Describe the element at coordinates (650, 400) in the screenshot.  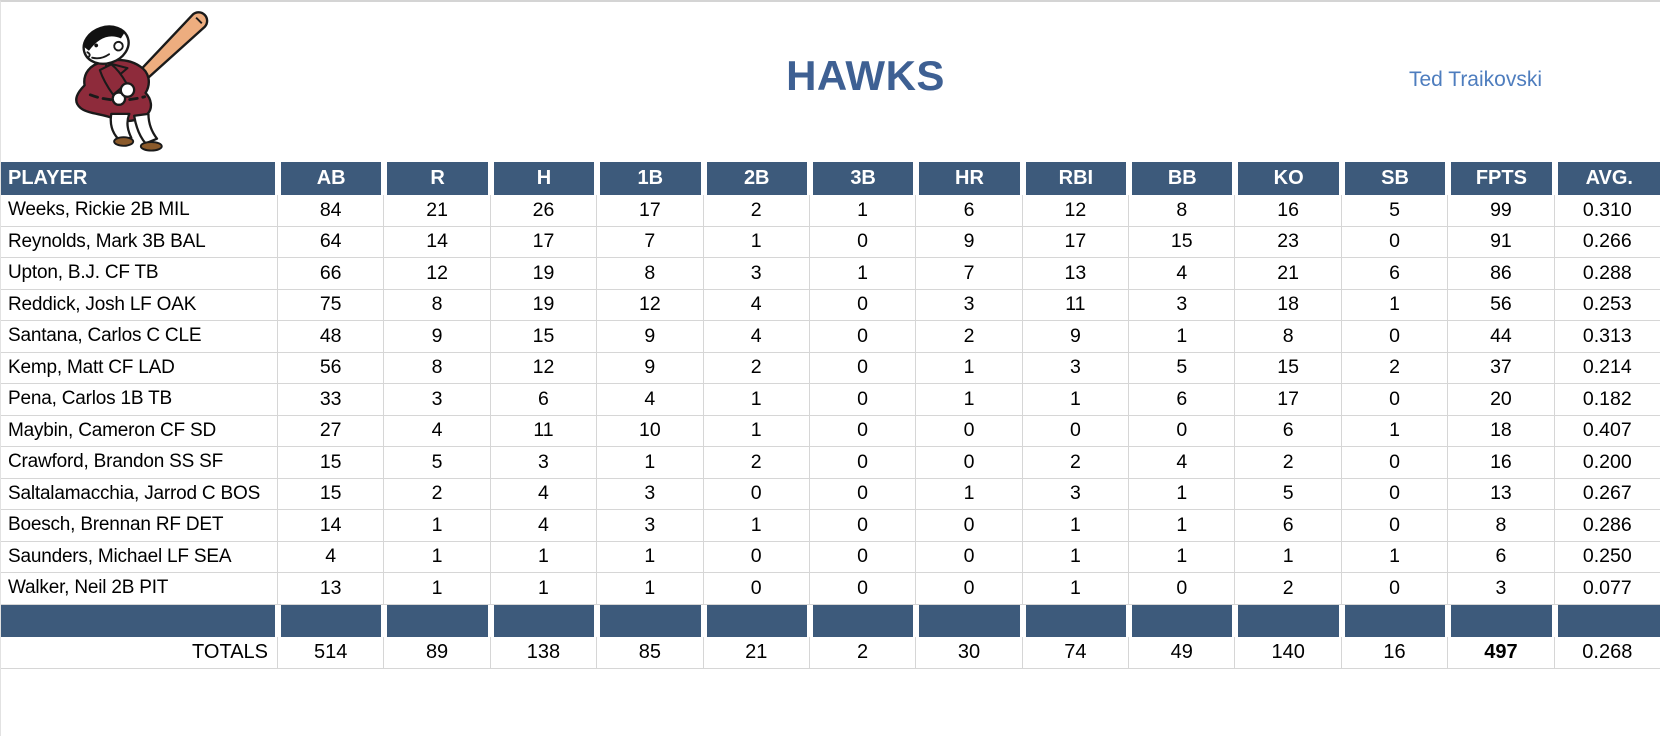
I see `stat-cell-1b: 4` at that location.